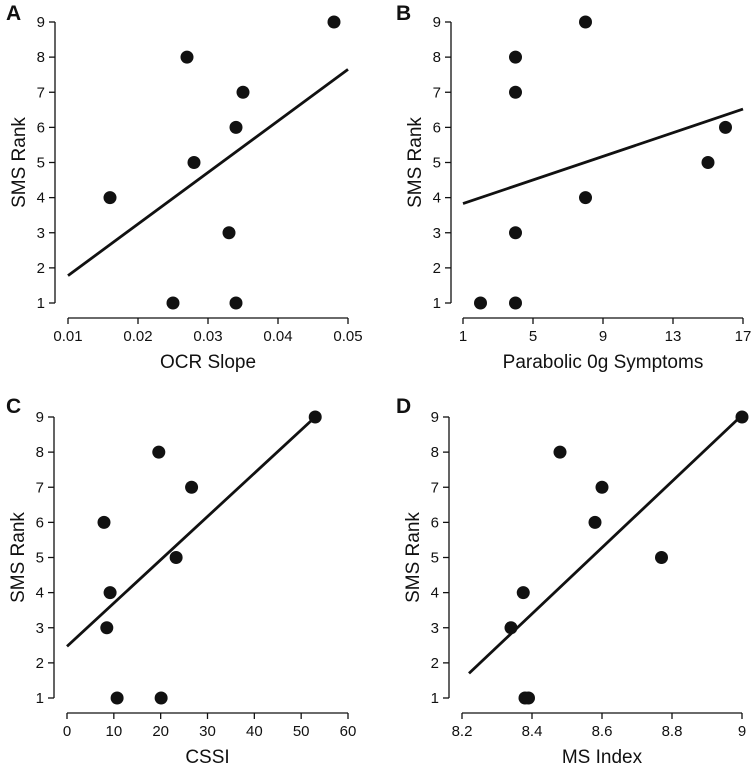 The image size is (754, 763). What do you see at coordinates (403, 406) in the screenshot?
I see `panel-d-letter: D` at bounding box center [403, 406].